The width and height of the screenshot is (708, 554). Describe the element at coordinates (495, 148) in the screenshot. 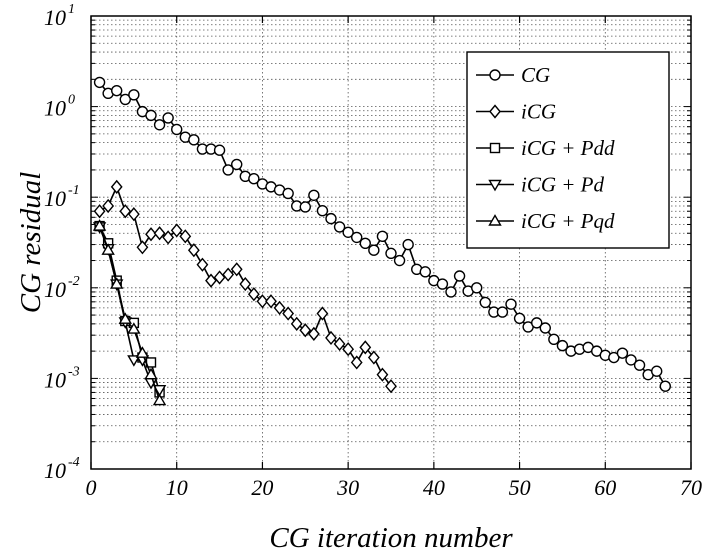

I see `legend-marker-square` at that location.